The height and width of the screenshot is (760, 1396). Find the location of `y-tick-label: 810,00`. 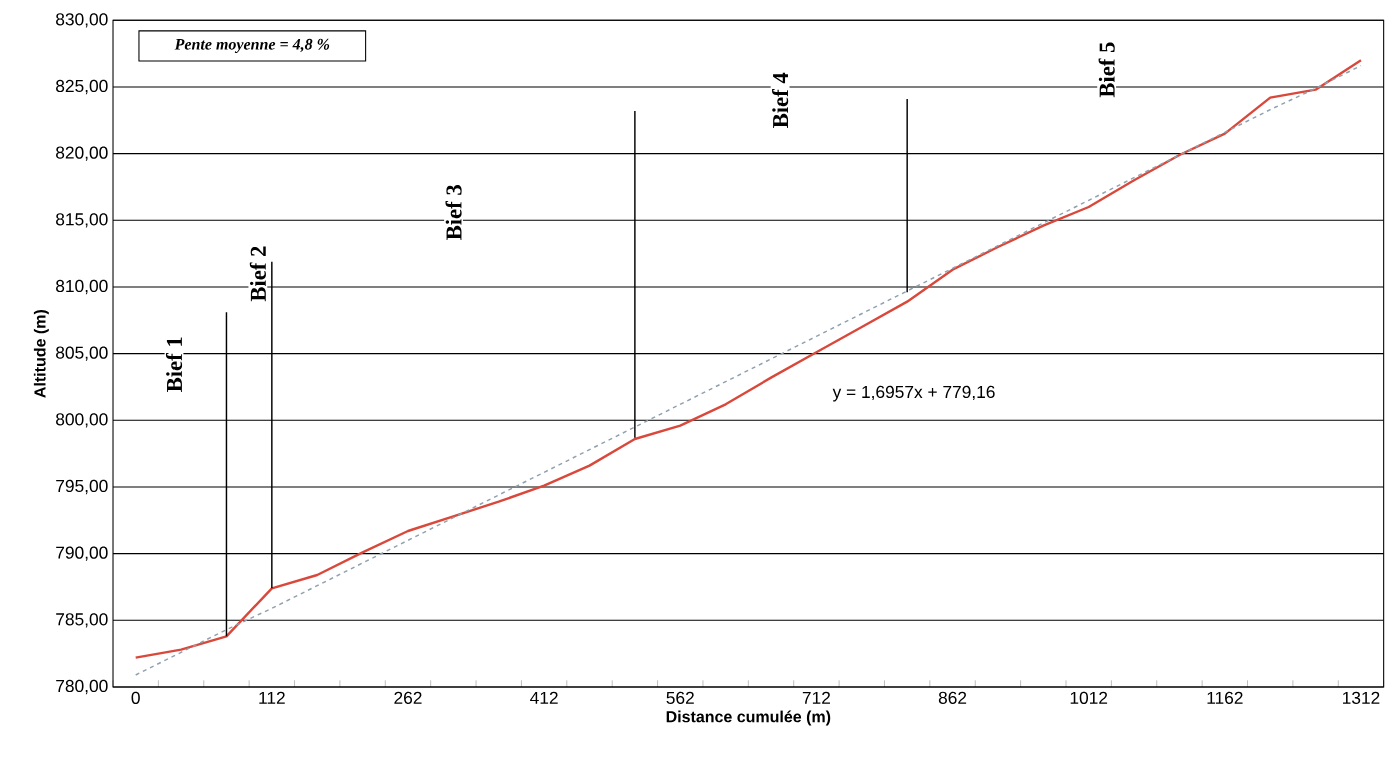

y-tick-label: 810,00 is located at coordinates (82, 287).